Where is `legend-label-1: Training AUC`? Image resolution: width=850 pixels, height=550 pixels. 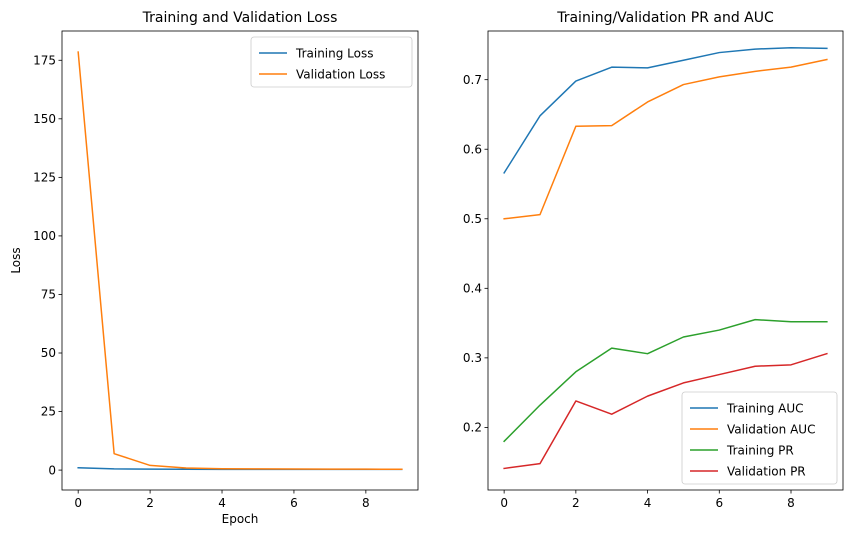
legend-label-1: Training AUC is located at coordinates (765, 408).